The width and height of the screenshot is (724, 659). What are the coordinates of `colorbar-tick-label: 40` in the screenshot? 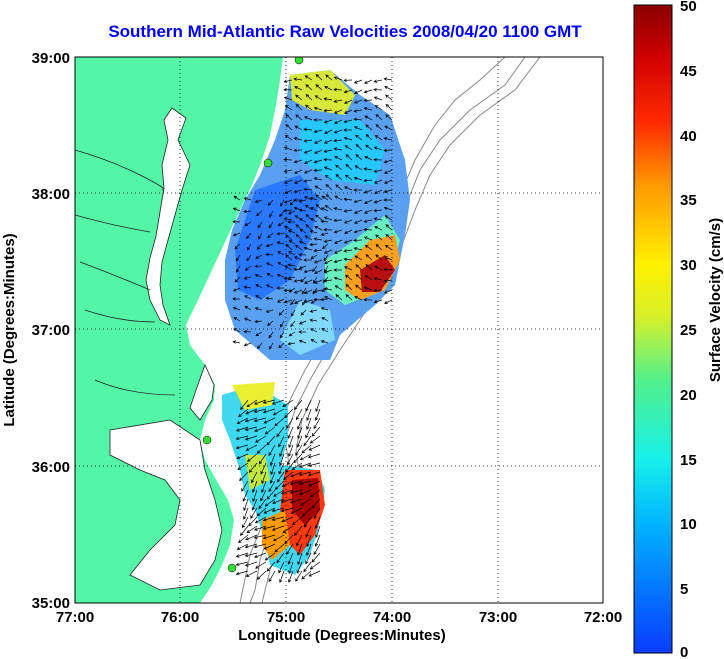 It's located at (688, 136).